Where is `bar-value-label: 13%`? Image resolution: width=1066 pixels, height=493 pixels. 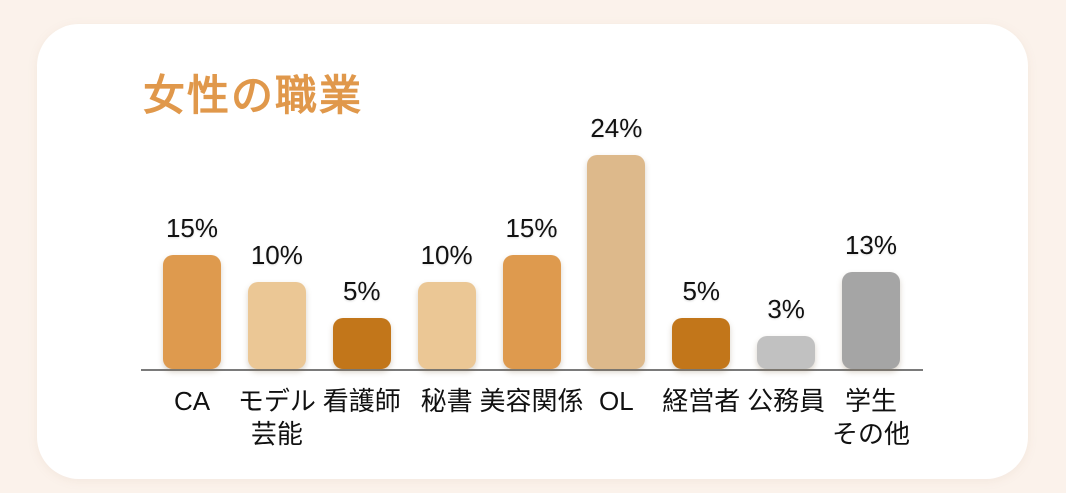
bar-value-label: 13% is located at coordinates (871, 245).